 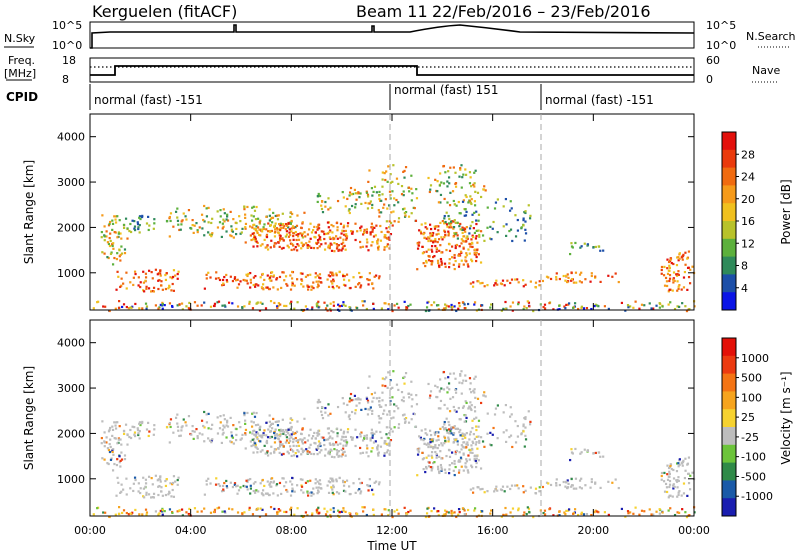 I want to click on nsearch-tick-top: 10^5, so click(x=721, y=25).